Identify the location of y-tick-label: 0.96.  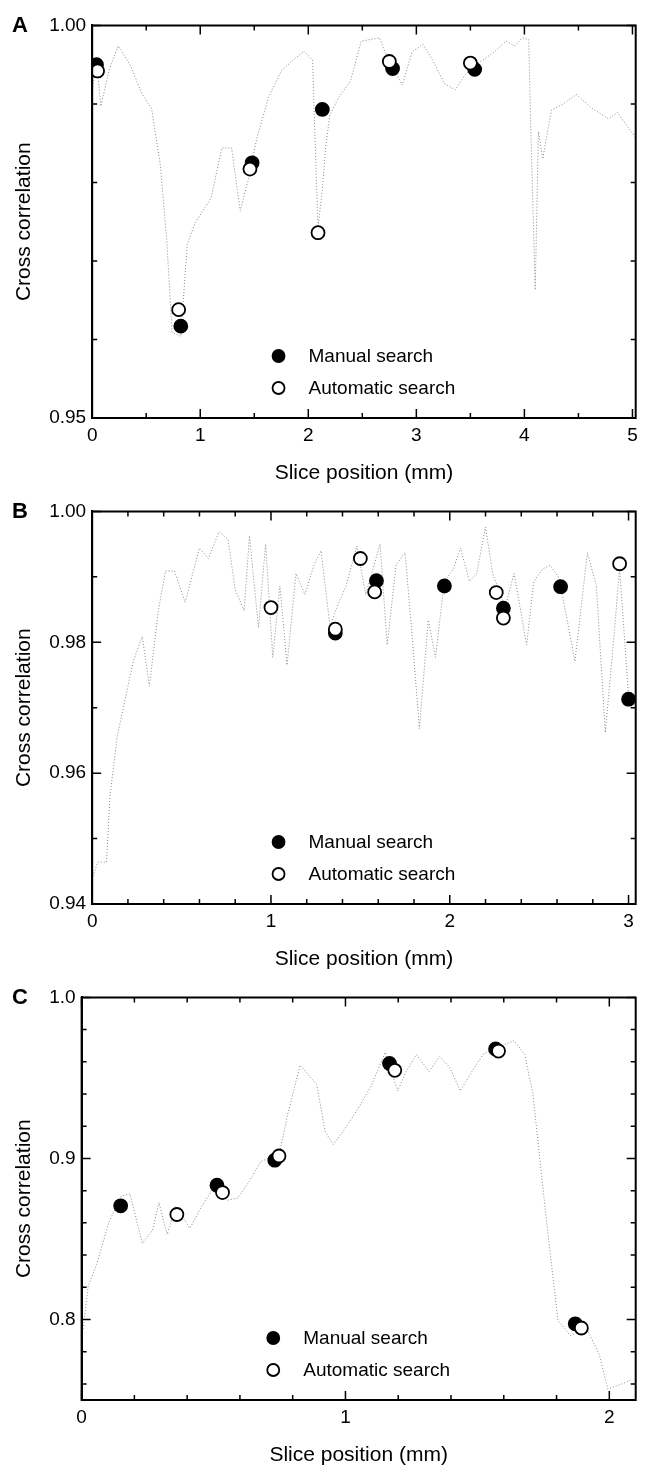
(68, 772).